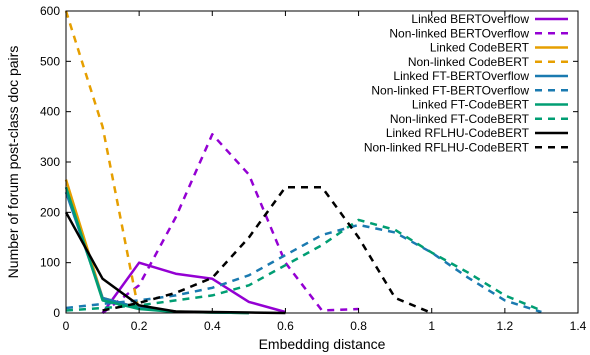 The height and width of the screenshot is (355, 590). What do you see at coordinates (447, 147) in the screenshot?
I see `legend-label: Non-linked RFLHU-CodeBERT` at bounding box center [447, 147].